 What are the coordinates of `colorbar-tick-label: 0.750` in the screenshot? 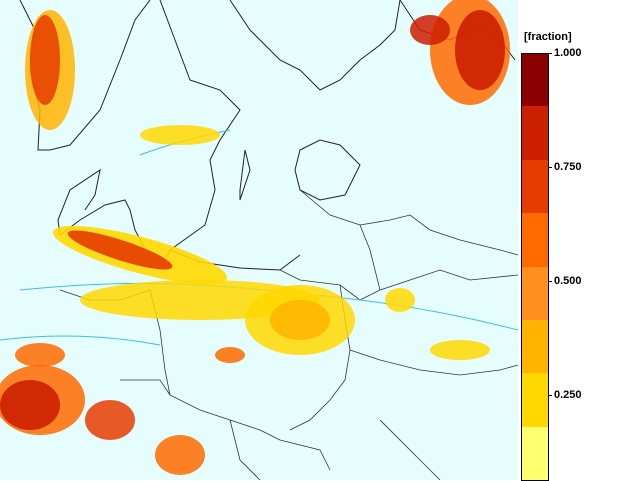 It's located at (568, 166).